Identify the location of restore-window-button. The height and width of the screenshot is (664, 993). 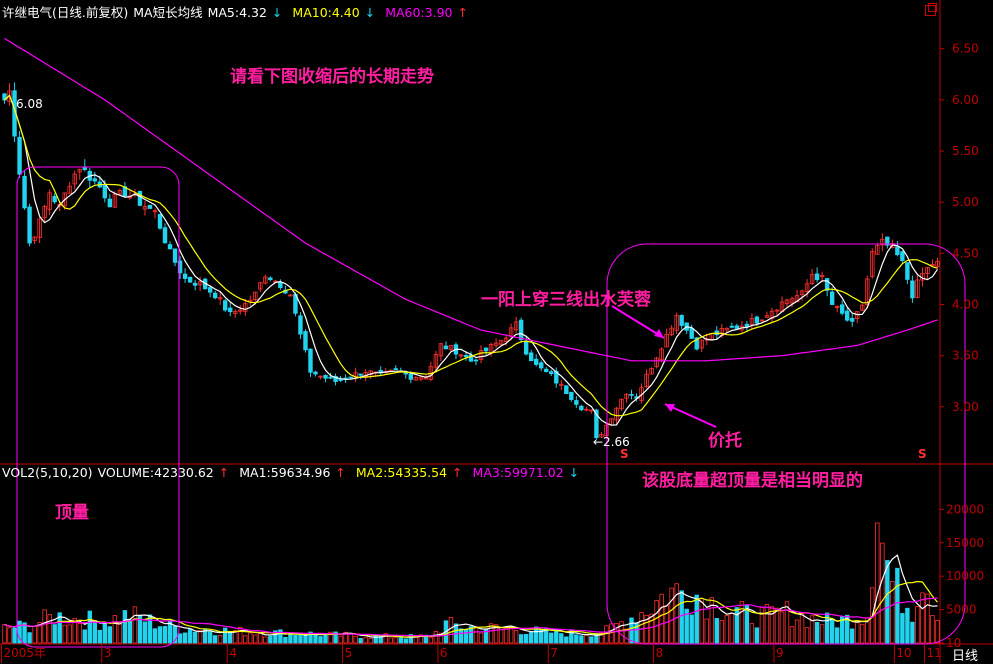
(931, 9).